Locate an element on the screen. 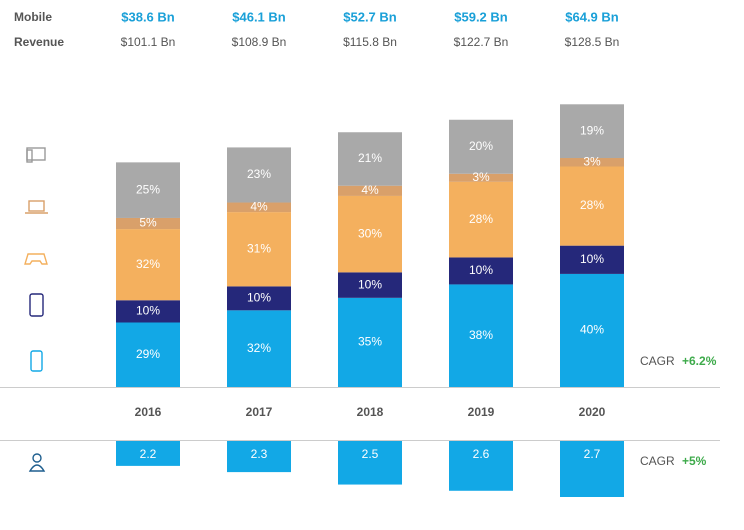 The image size is (744, 530). segment-label: 19% is located at coordinates (592, 130).